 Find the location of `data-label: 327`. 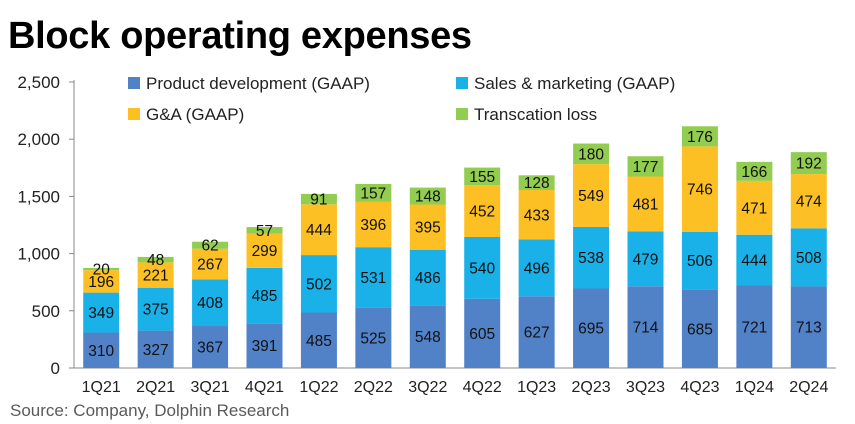

data-label: 327 is located at coordinates (156, 350).